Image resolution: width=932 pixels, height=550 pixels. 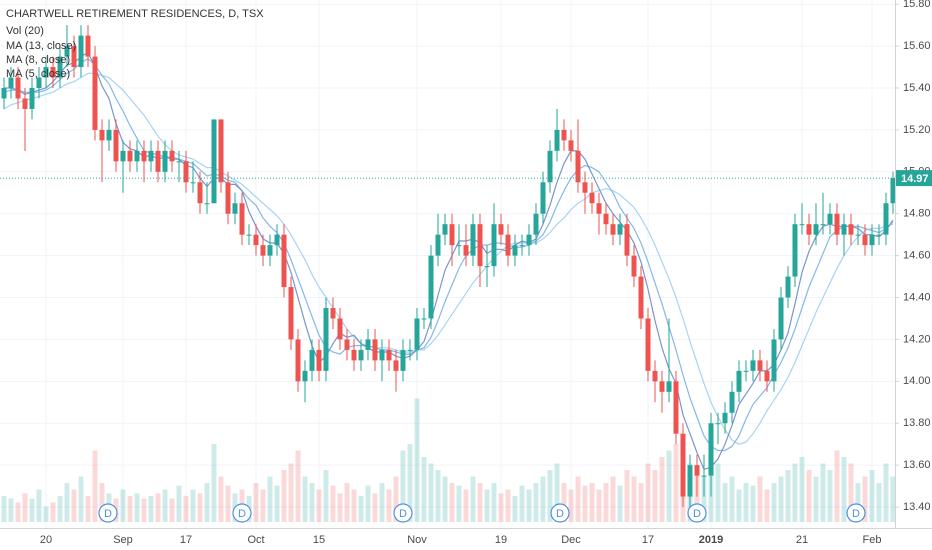 What do you see at coordinates (560, 514) in the screenshot?
I see `dividend-label: D` at bounding box center [560, 514].